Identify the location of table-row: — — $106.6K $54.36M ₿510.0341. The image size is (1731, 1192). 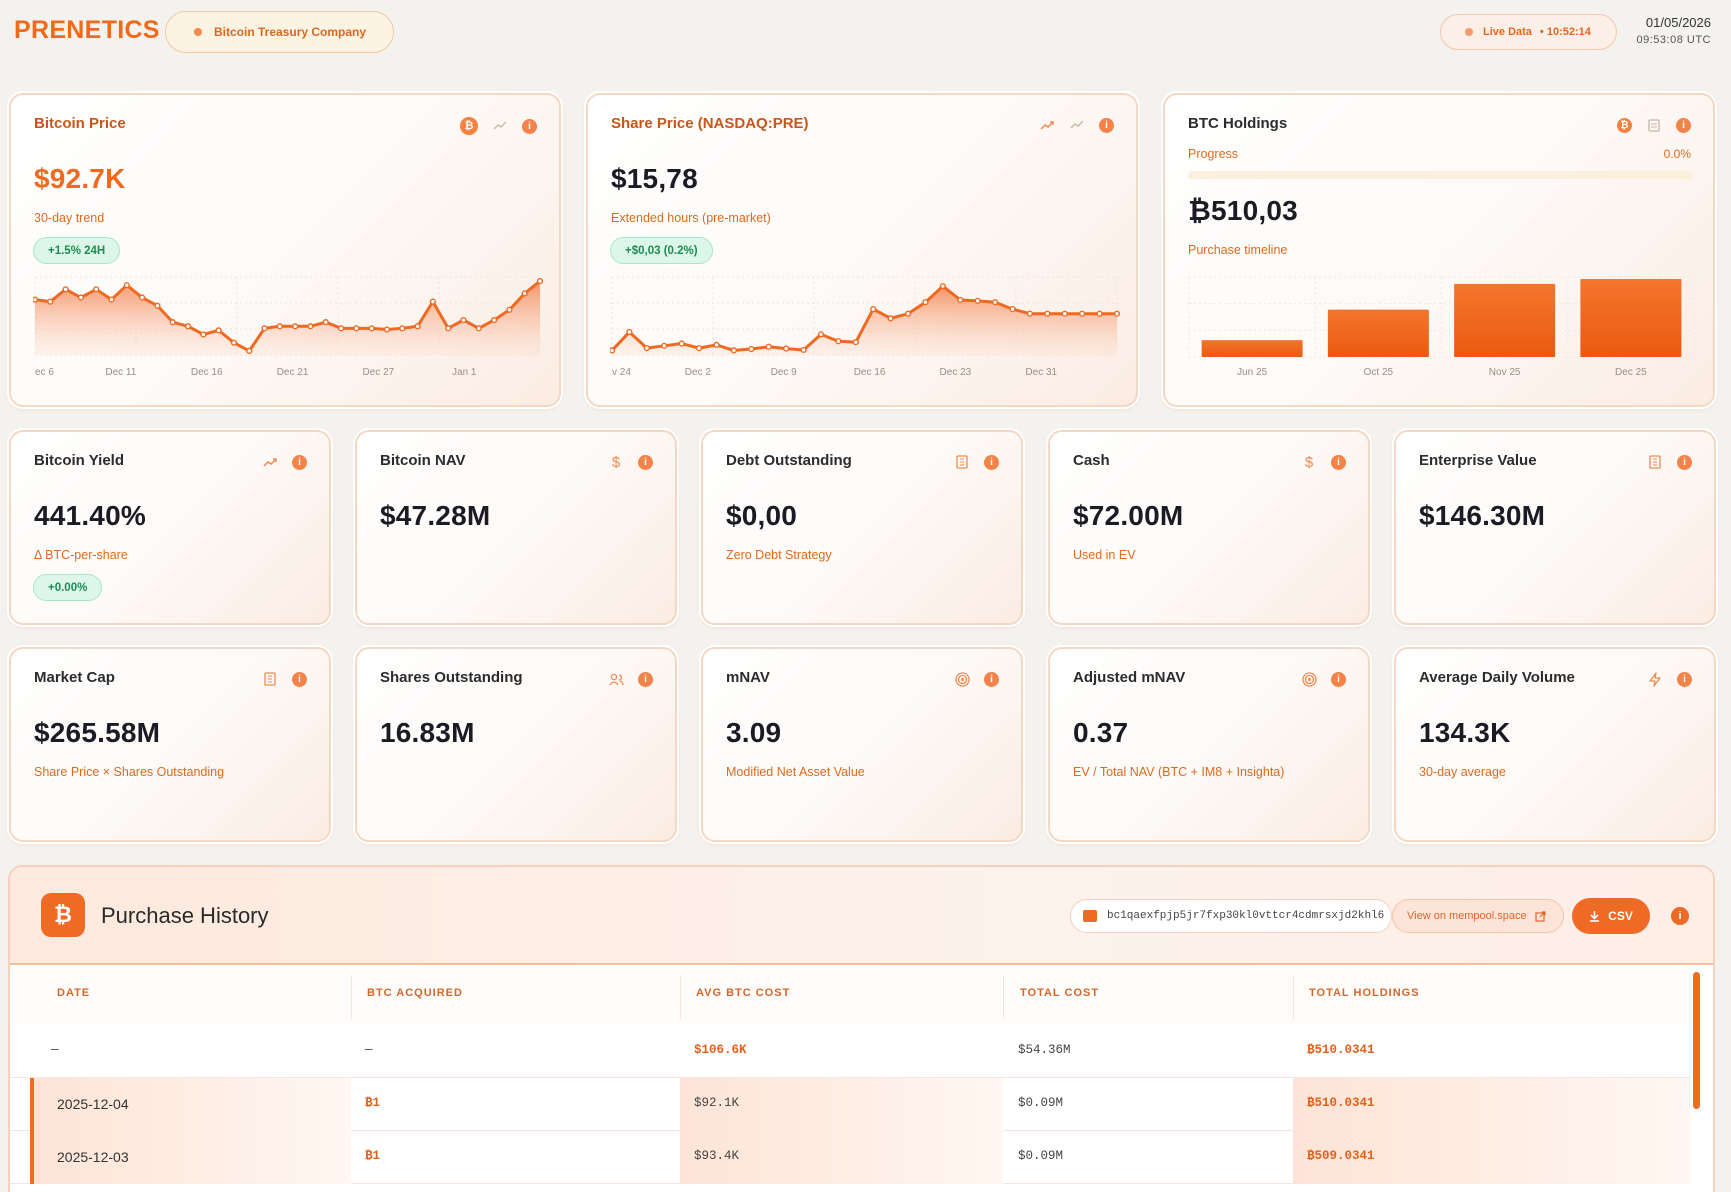
(850, 1051).